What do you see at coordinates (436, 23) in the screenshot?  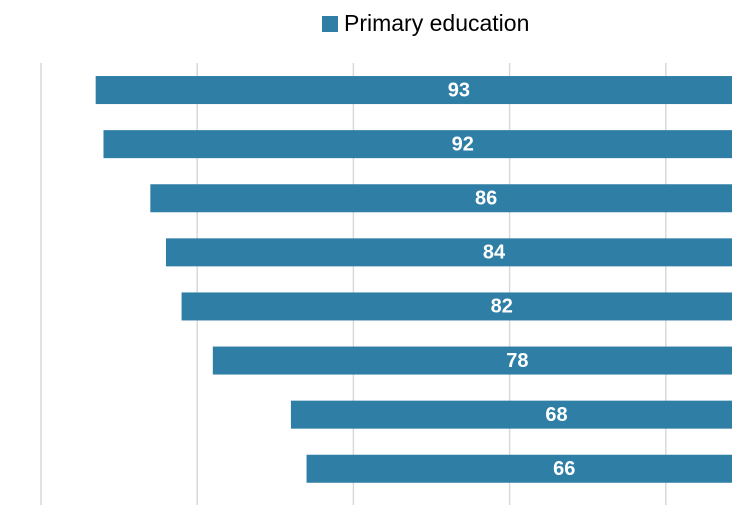 I see `legend-label: Primary education` at bounding box center [436, 23].